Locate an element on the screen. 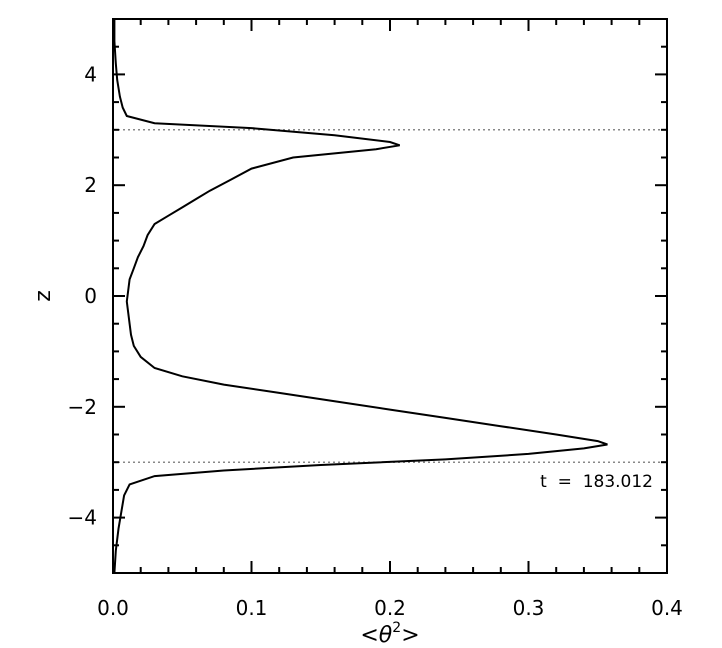 The width and height of the screenshot is (722, 648). x-tick-label: 0.1 is located at coordinates (252, 608).